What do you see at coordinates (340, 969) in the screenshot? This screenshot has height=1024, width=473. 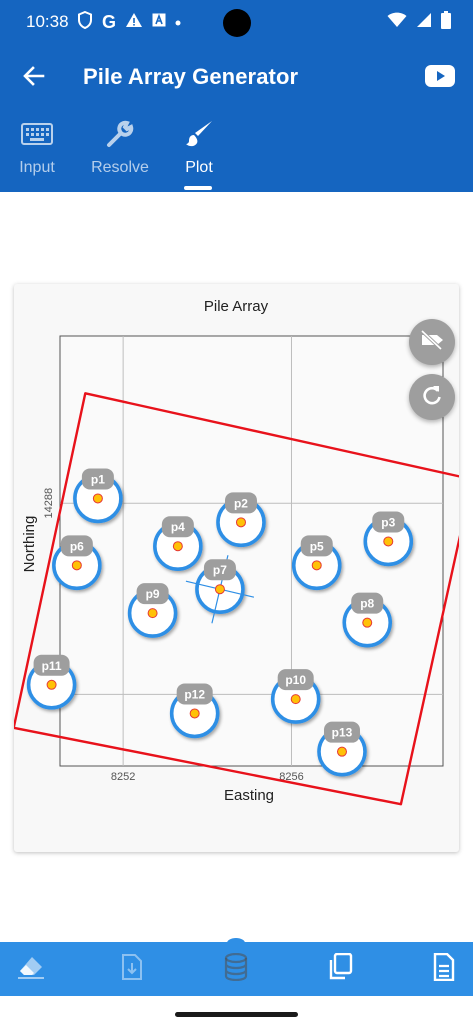 I see `copy-button` at bounding box center [340, 969].